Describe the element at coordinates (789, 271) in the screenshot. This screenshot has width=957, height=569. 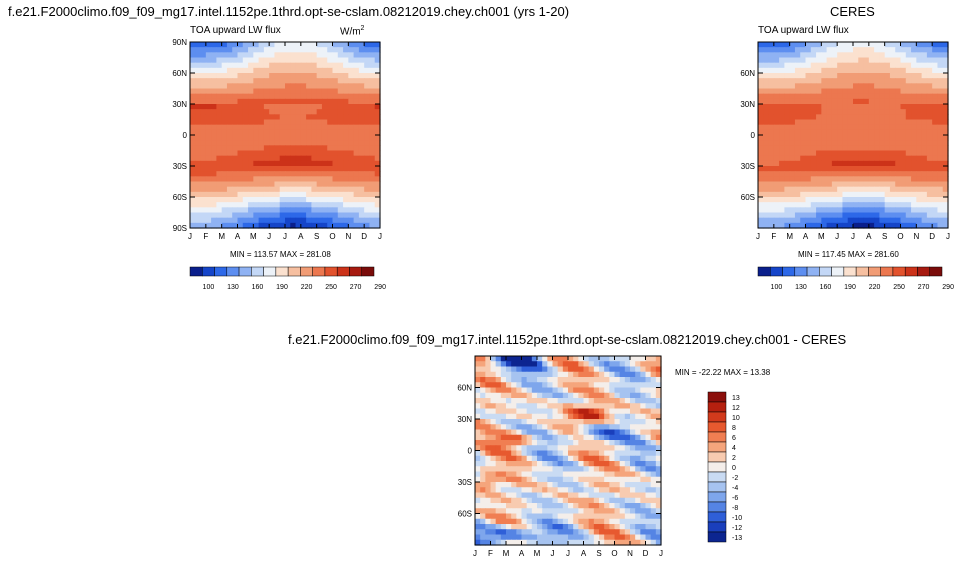
I see `obs-colorbar-swatch` at that location.